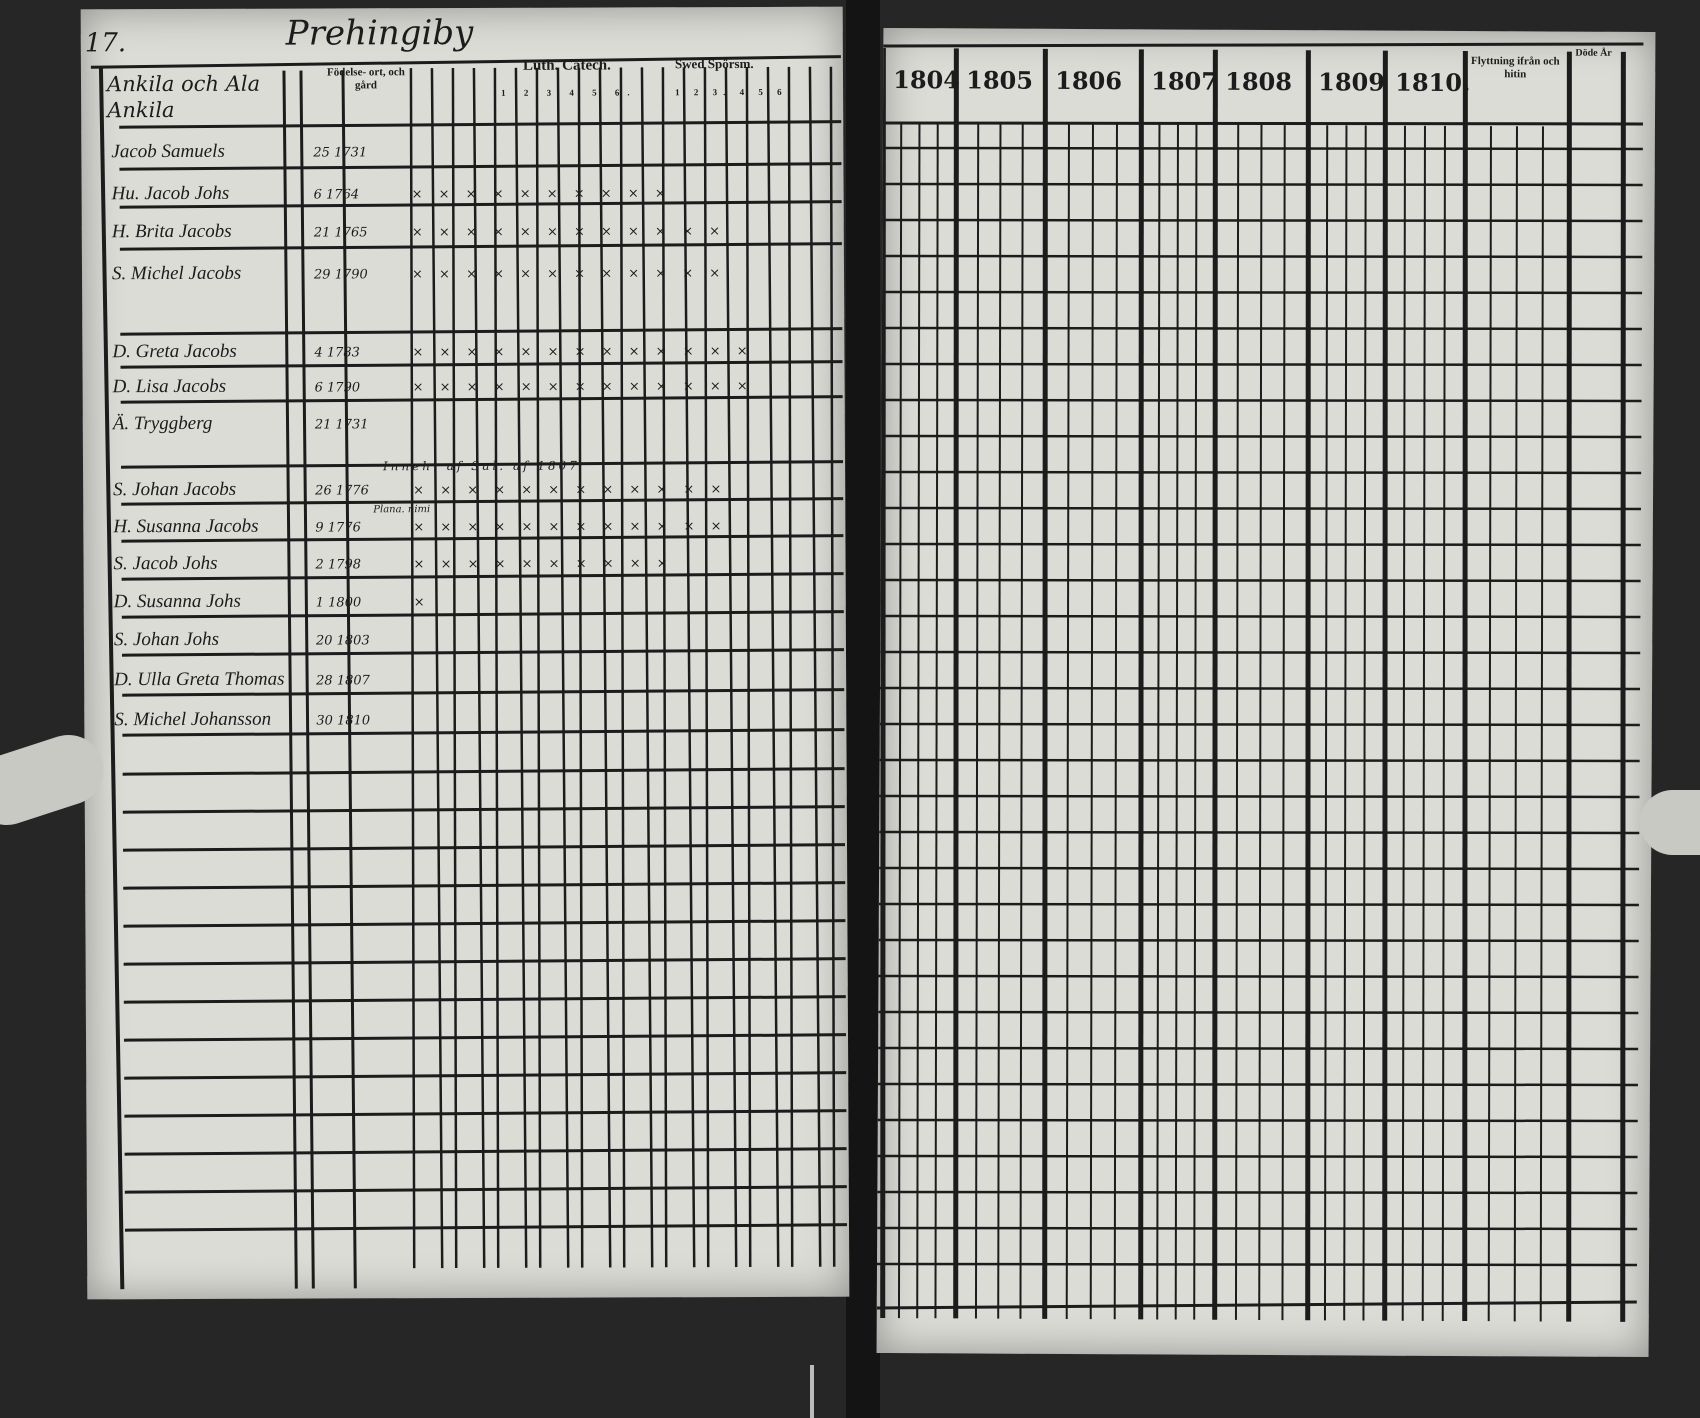 This screenshot has width=1700, height=1418. Describe the element at coordinates (340, 153) in the screenshot. I see `row-birth: 25 1731` at that location.